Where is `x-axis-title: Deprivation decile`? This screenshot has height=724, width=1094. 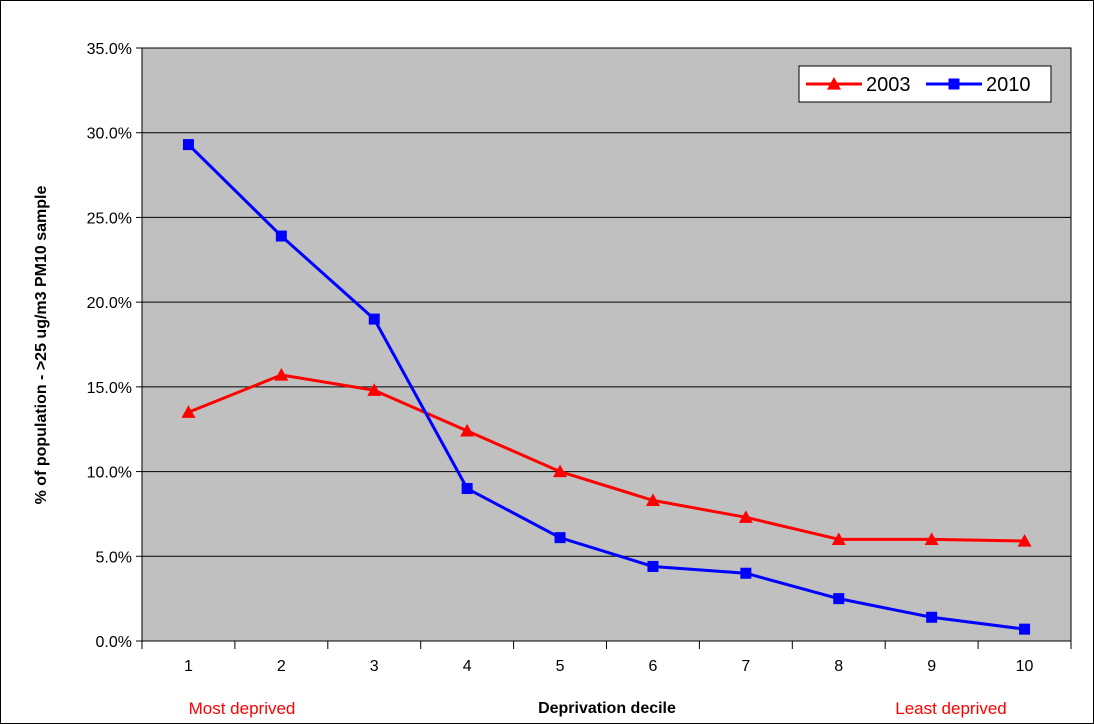
x-axis-title: Deprivation decile is located at coordinates (607, 708).